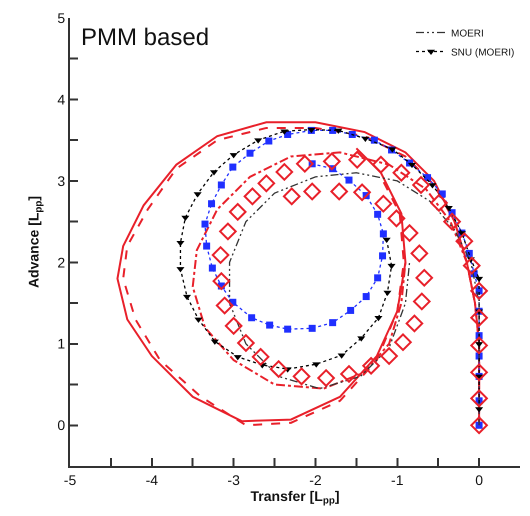  I want to click on y-tick-label: 2, so click(61, 262).